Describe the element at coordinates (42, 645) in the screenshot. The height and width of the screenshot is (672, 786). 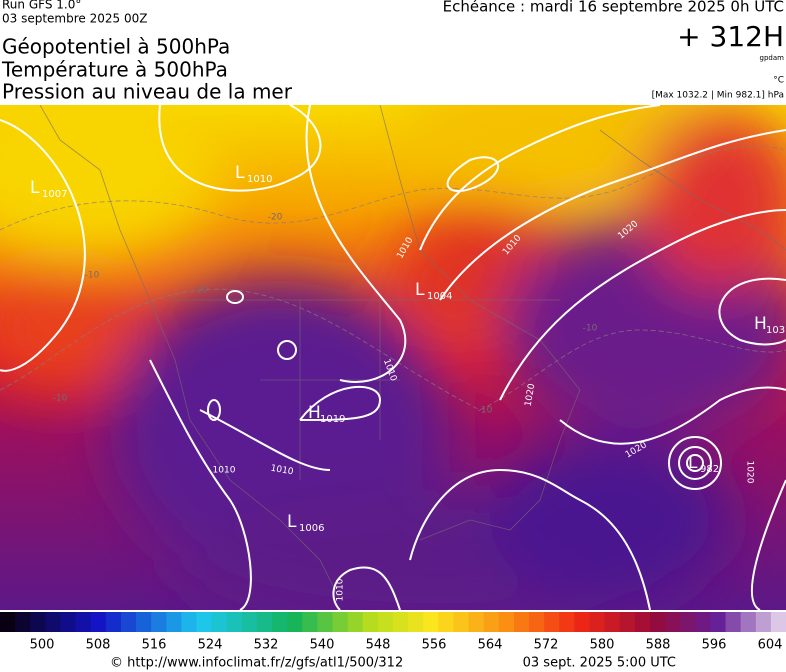
I see `colorbar-label: 500` at that location.